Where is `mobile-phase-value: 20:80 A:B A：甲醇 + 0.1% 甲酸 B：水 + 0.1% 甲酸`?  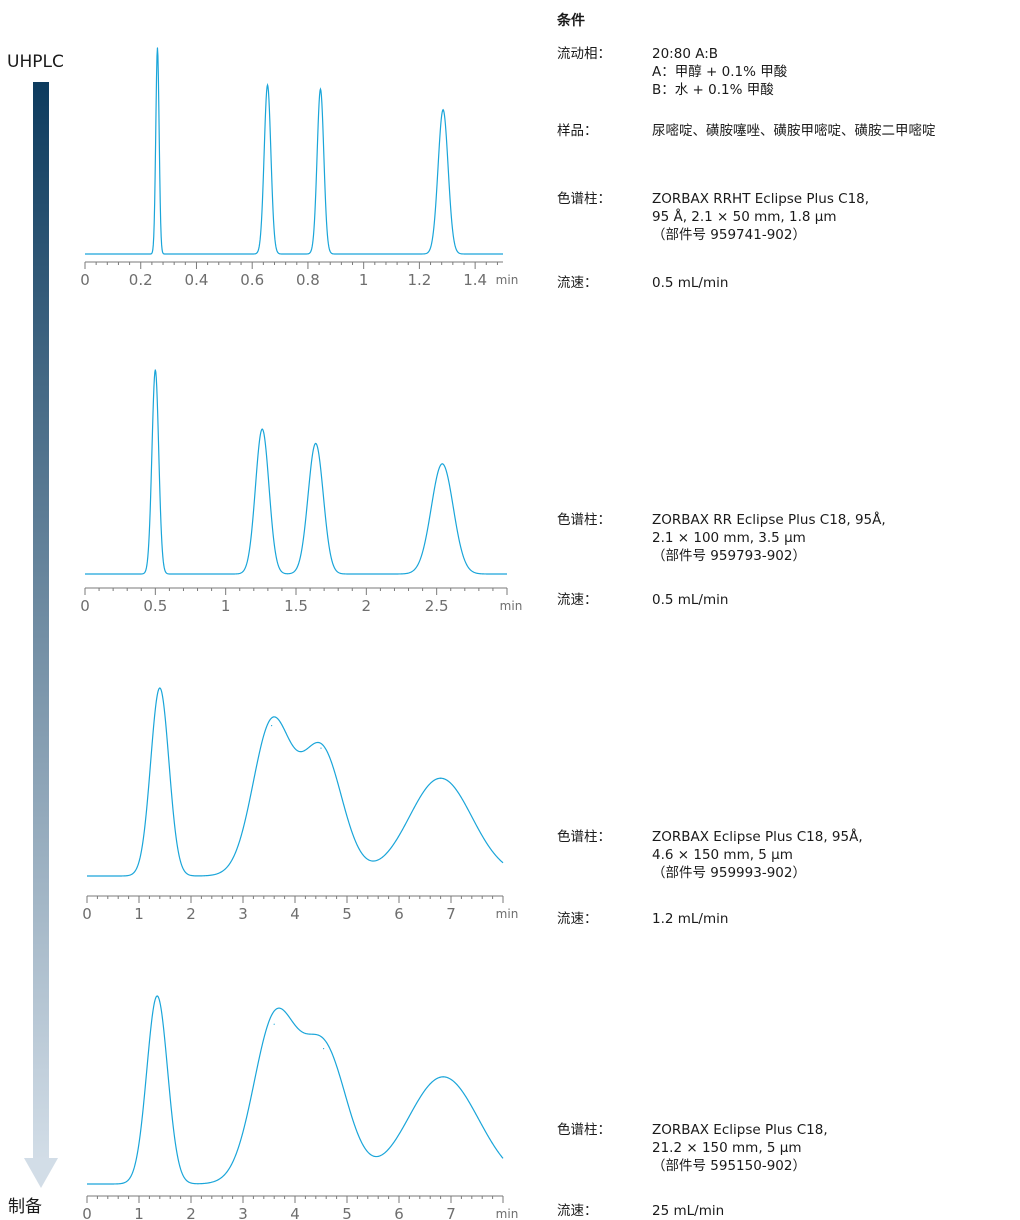 mobile-phase-value: 20:80 A:B A：甲醇 + 0.1% 甲酸 B：水 + 0.1% 甲酸 is located at coordinates (719, 72).